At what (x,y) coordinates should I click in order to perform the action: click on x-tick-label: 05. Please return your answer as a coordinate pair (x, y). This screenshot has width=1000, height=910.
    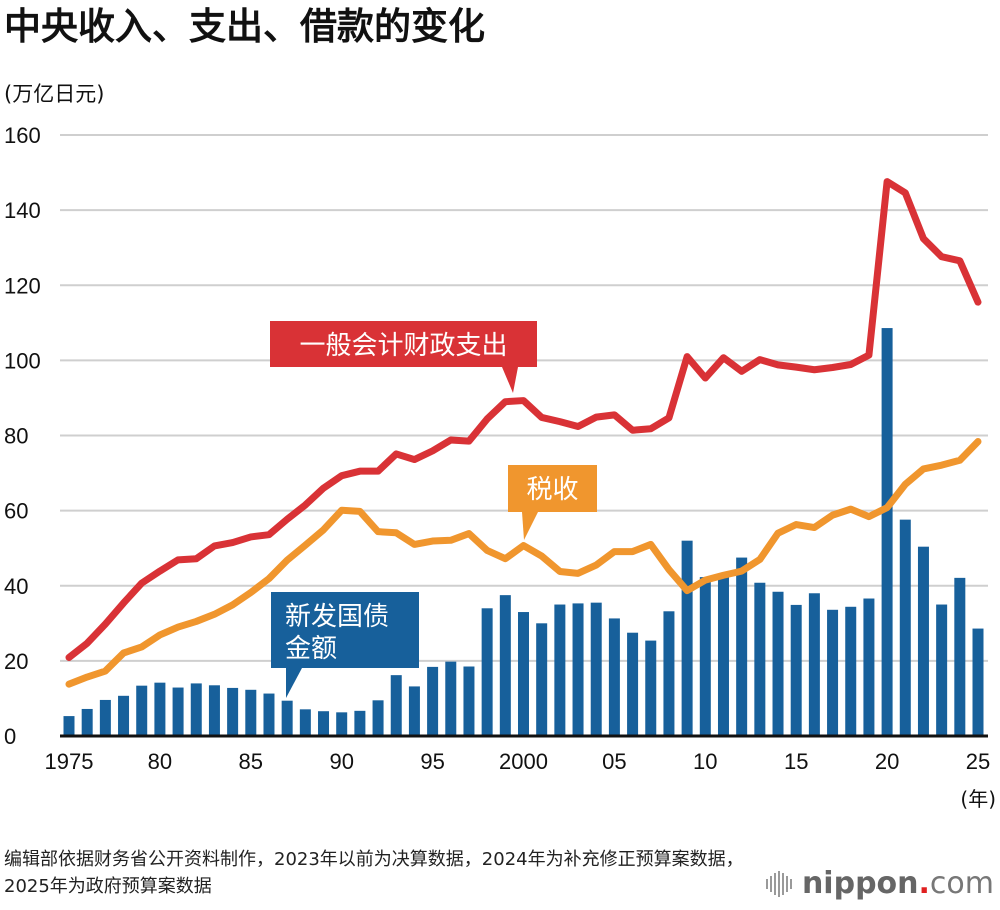
    Looking at the image, I should click on (614, 761).